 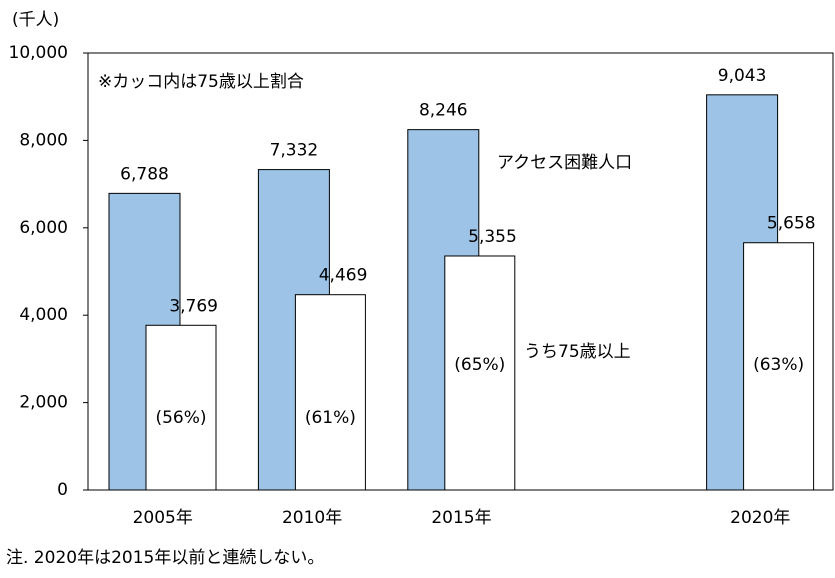 I want to click on share-label: (63%), so click(x=778, y=365).